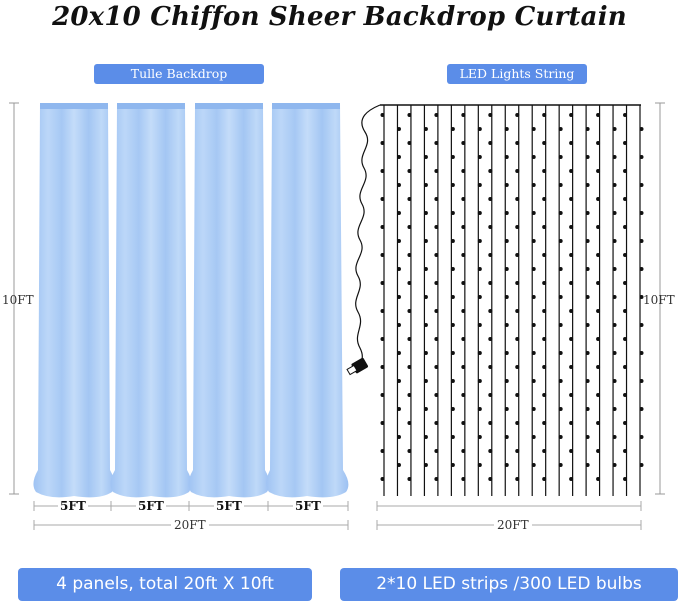  Describe the element at coordinates (659, 300) in the screenshot. I see `right-height-label: 10FT` at that location.